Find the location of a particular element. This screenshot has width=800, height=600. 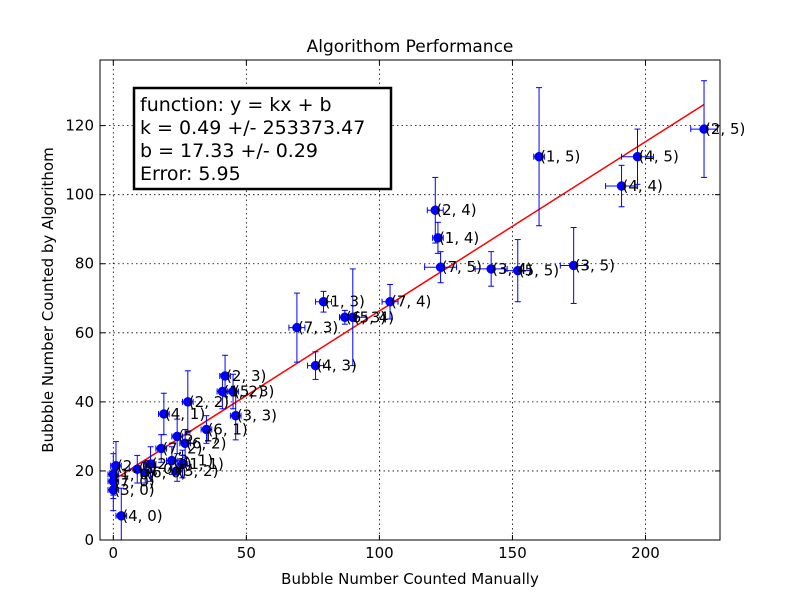

x-tick-label: 100 is located at coordinates (379, 553).